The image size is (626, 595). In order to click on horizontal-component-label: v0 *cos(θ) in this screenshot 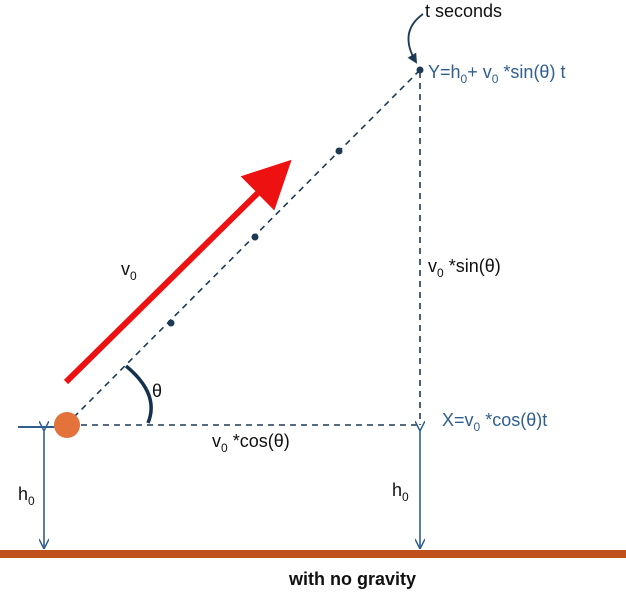, I will do `click(251, 443)`.